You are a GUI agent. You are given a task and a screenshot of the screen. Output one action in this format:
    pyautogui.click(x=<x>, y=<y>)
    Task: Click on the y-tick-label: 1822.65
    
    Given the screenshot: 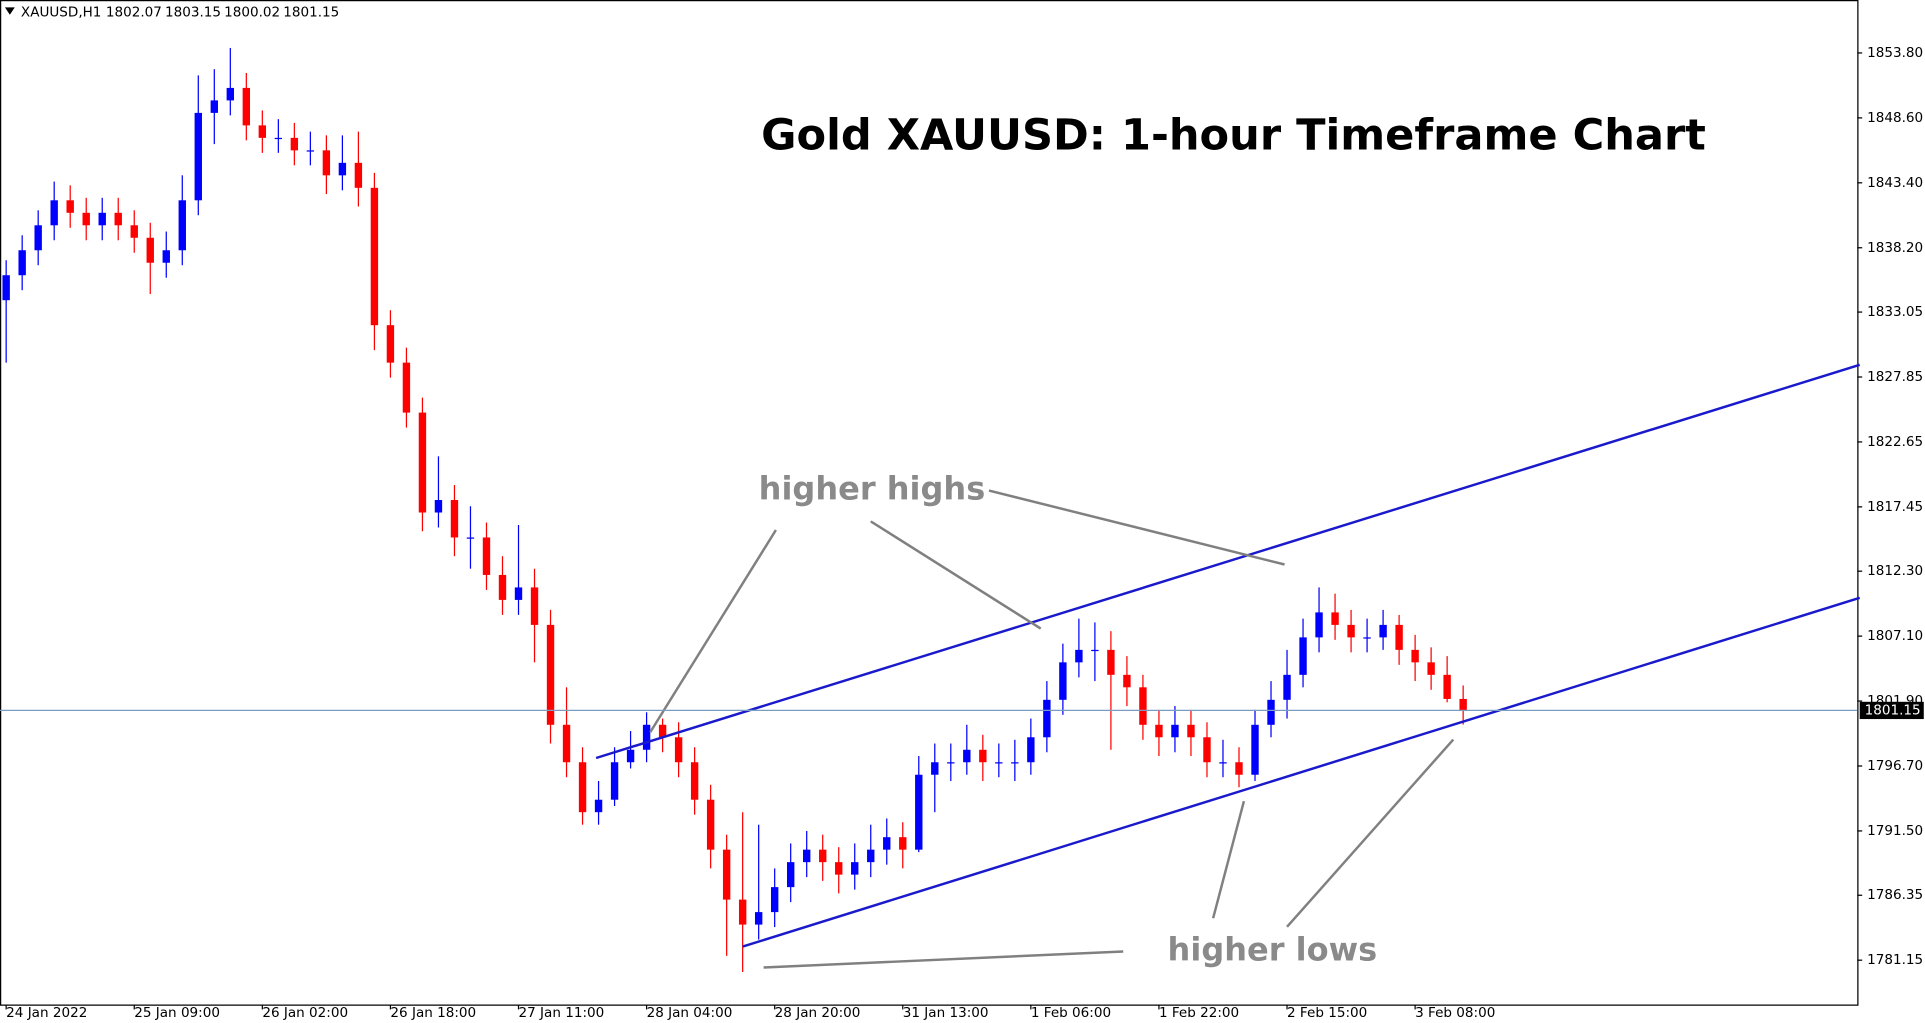 What is the action you would take?
    pyautogui.click(x=1895, y=442)
    